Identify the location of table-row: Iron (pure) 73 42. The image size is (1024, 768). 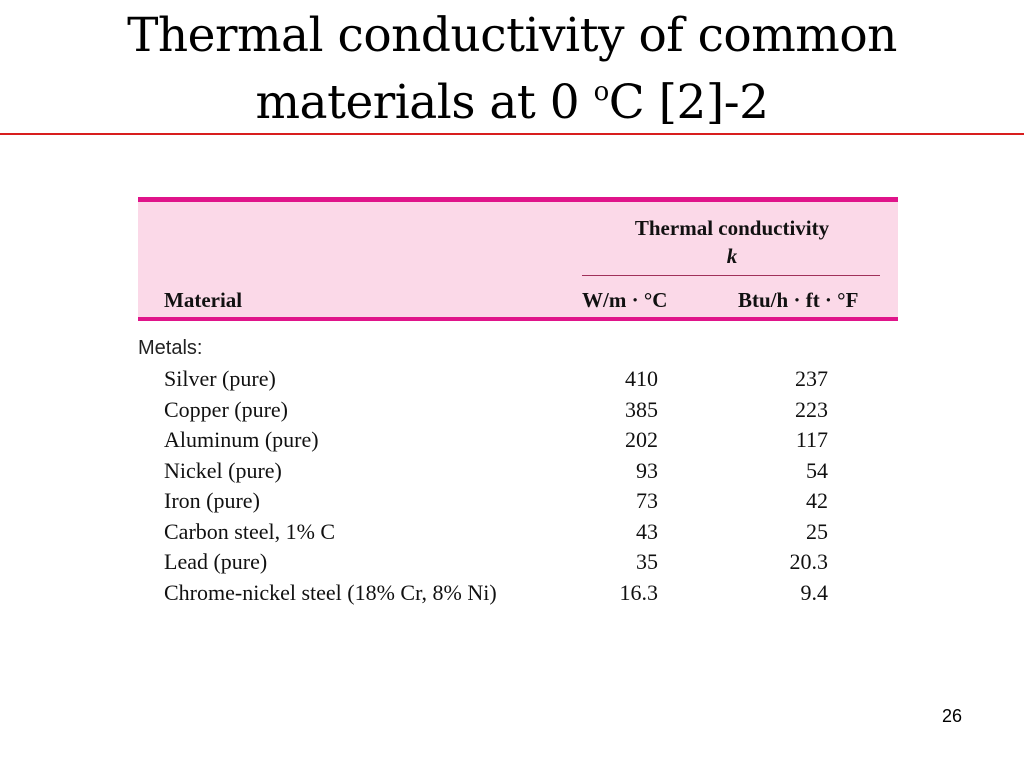
(518, 501).